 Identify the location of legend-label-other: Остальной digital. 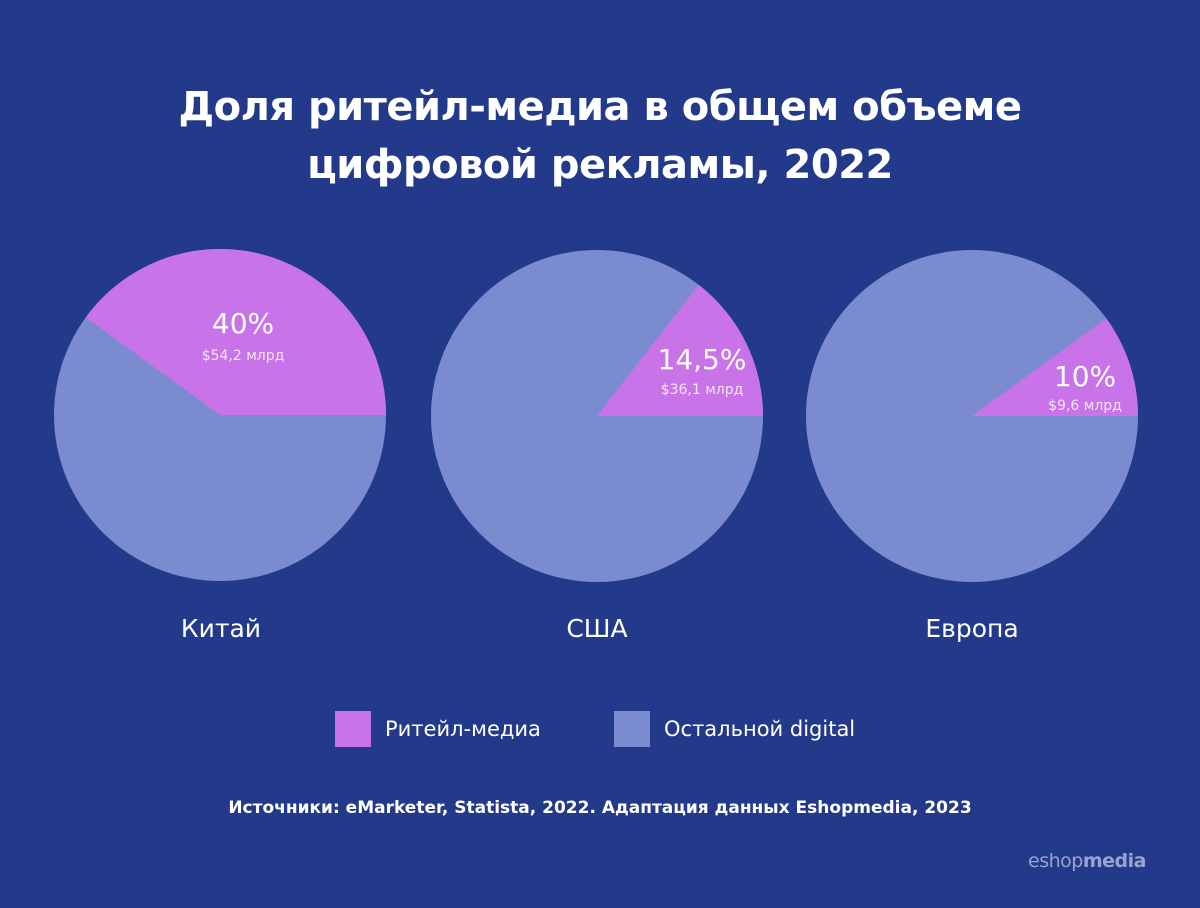
(760, 729).